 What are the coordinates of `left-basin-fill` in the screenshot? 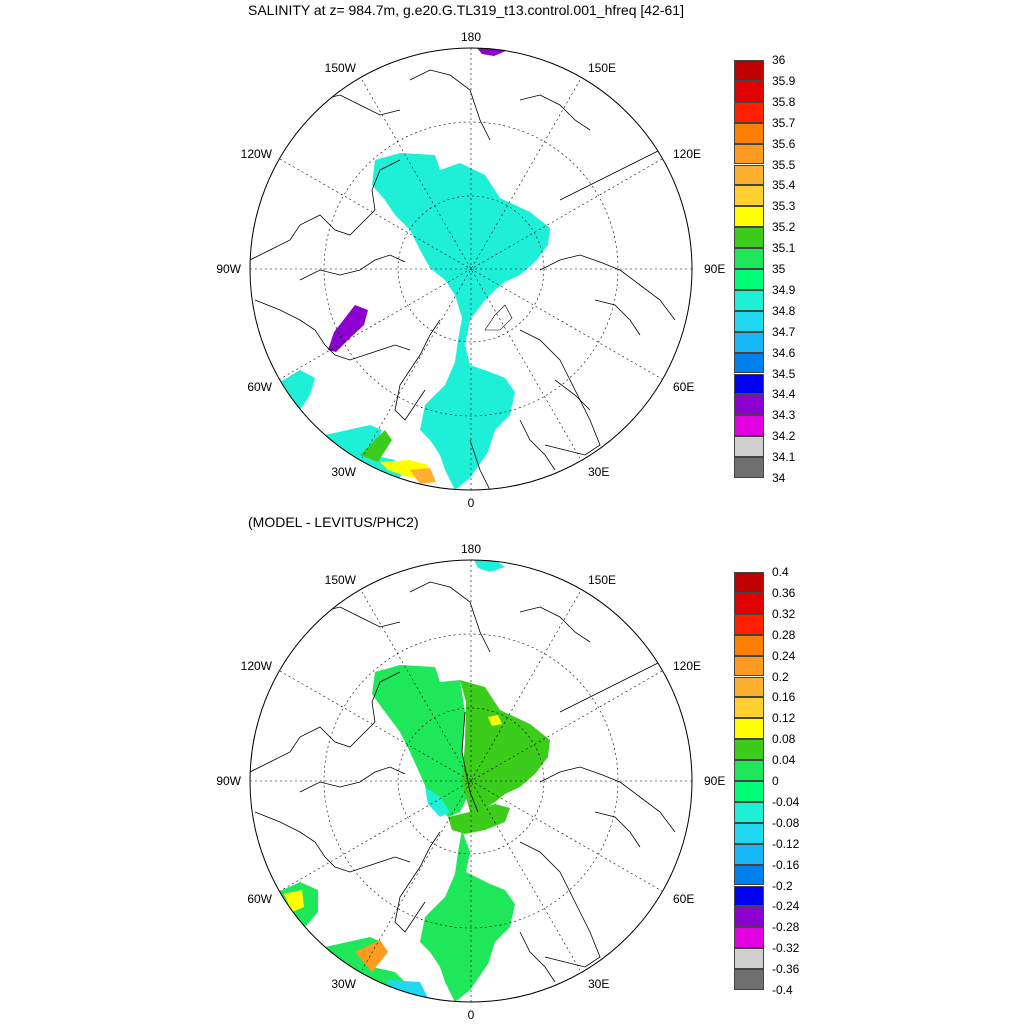 It's located at (421, 741).